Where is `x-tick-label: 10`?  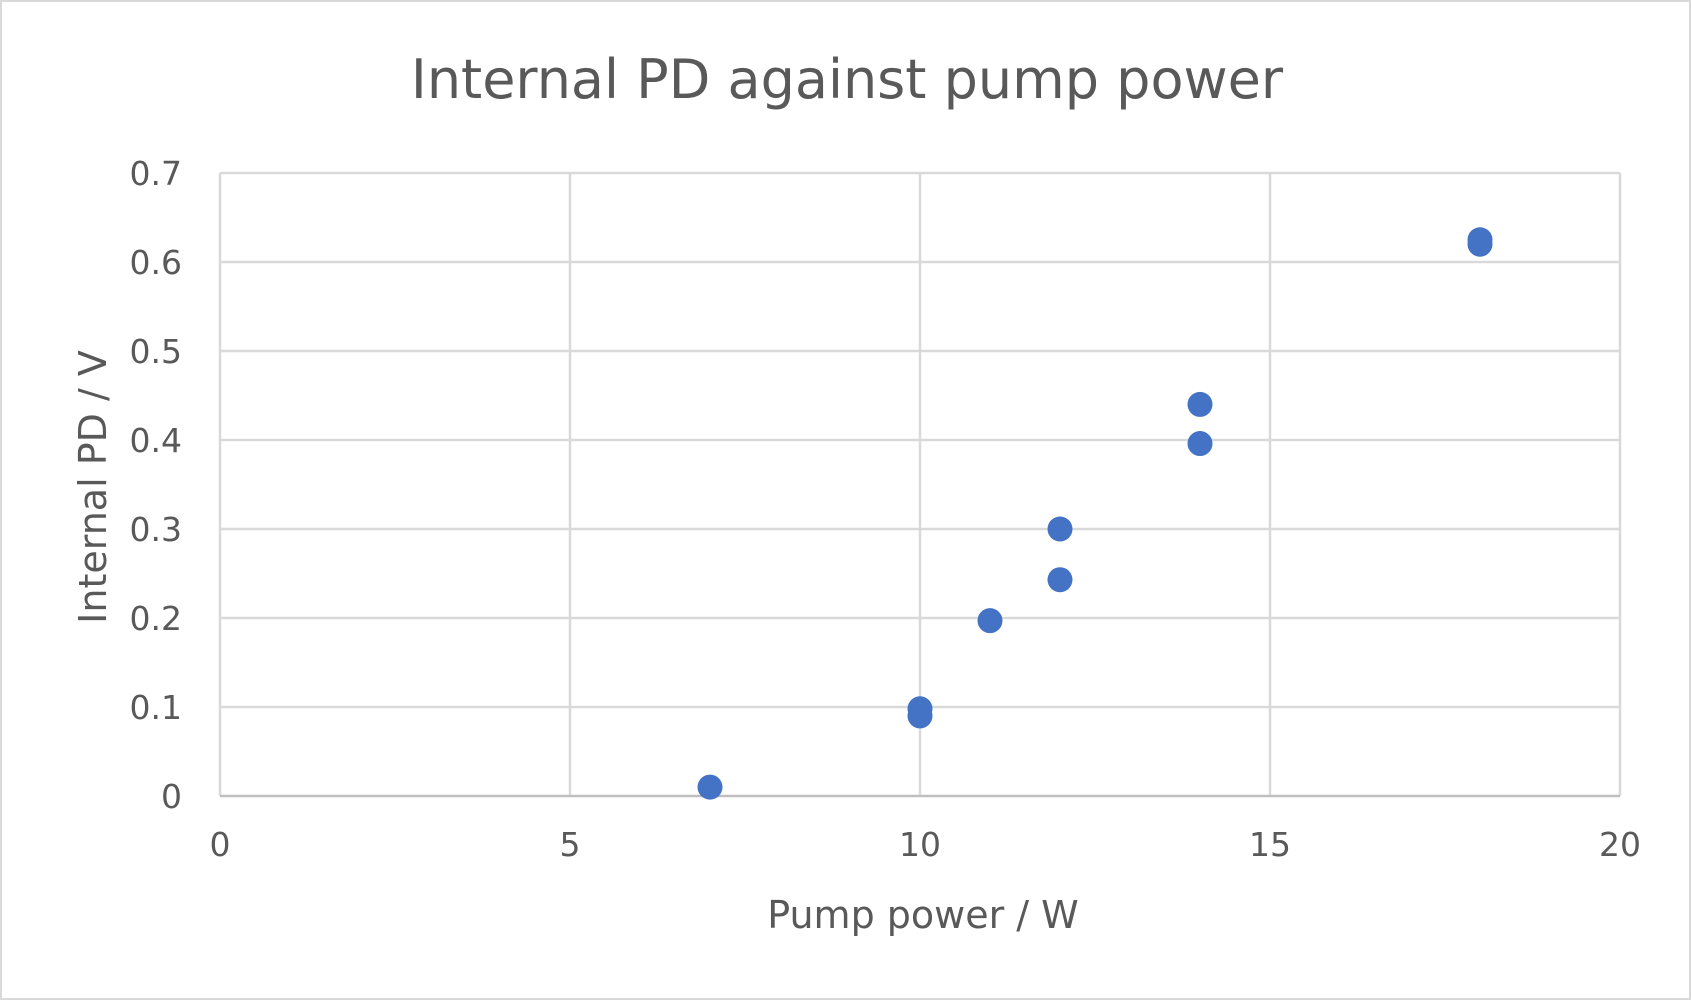
x-tick-label: 10 is located at coordinates (920, 844).